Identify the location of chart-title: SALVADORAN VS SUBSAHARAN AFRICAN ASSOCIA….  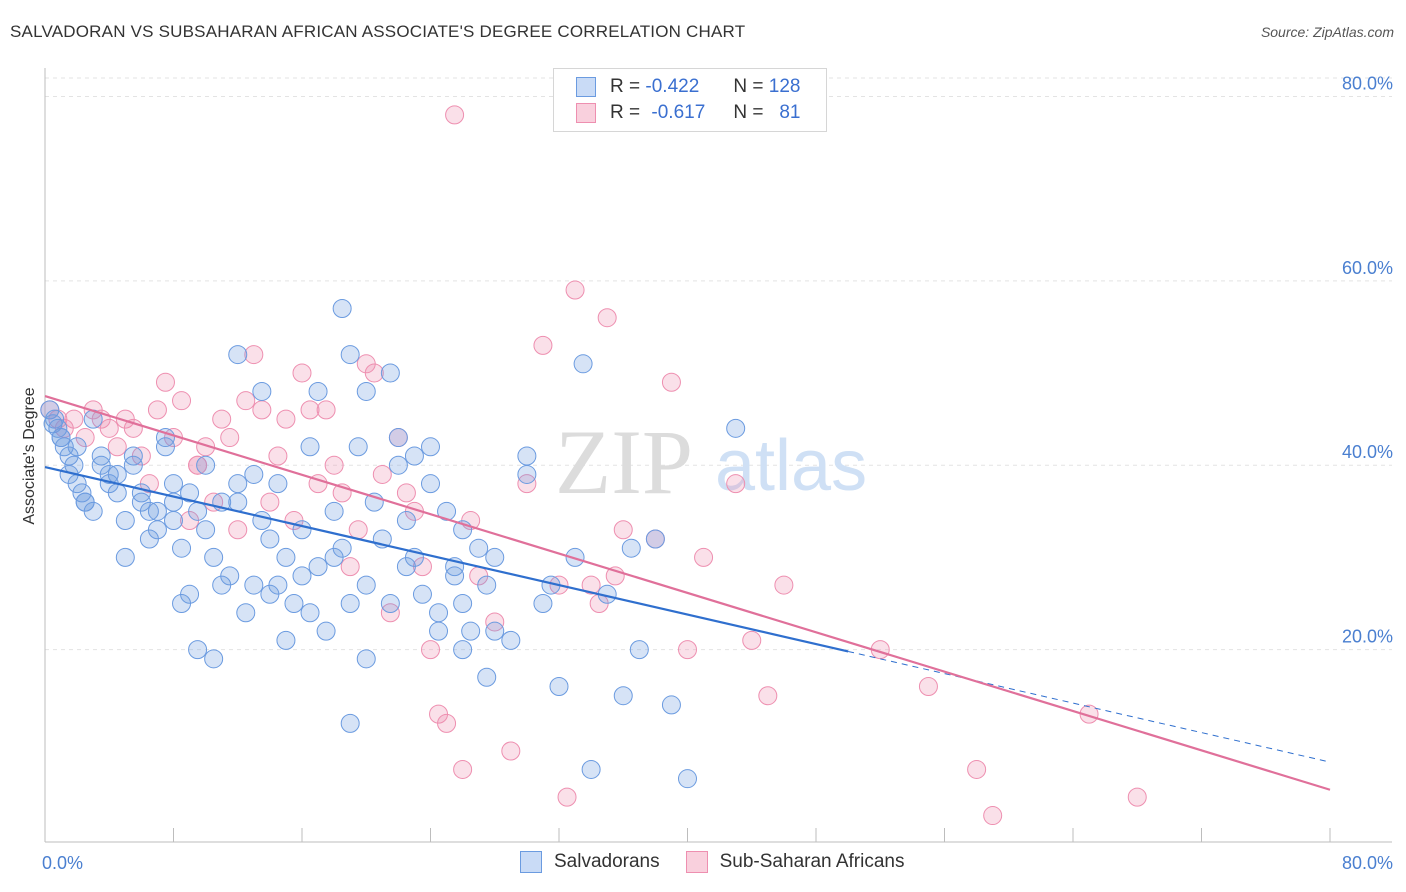
(378, 31).